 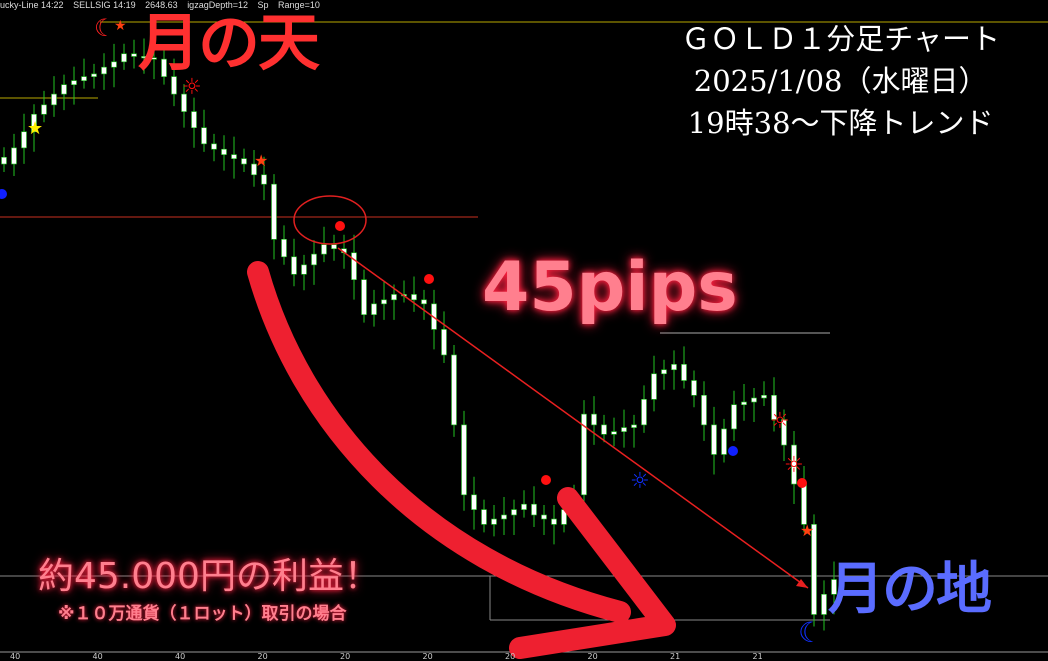 What do you see at coordinates (104, 5) in the screenshot?
I see `status-item: SELLSIG 14:19` at bounding box center [104, 5].